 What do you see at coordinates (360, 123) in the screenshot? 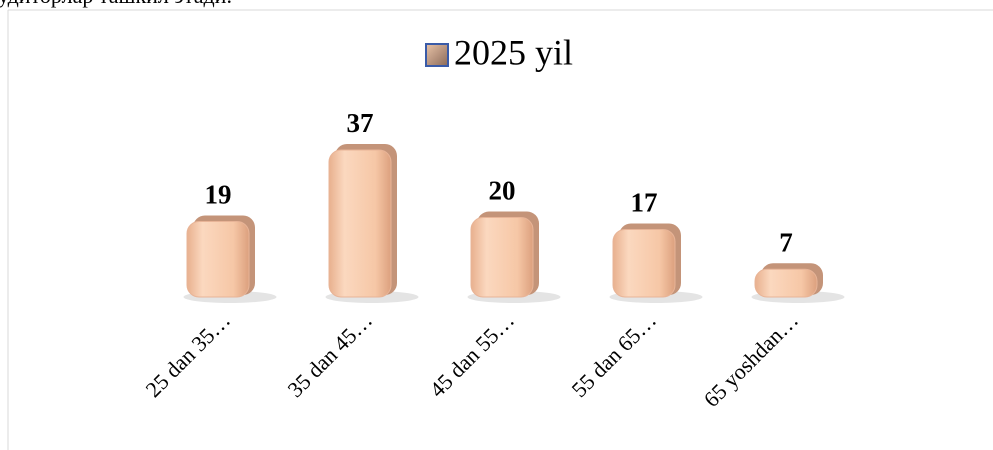
I see `data-label: 37` at bounding box center [360, 123].